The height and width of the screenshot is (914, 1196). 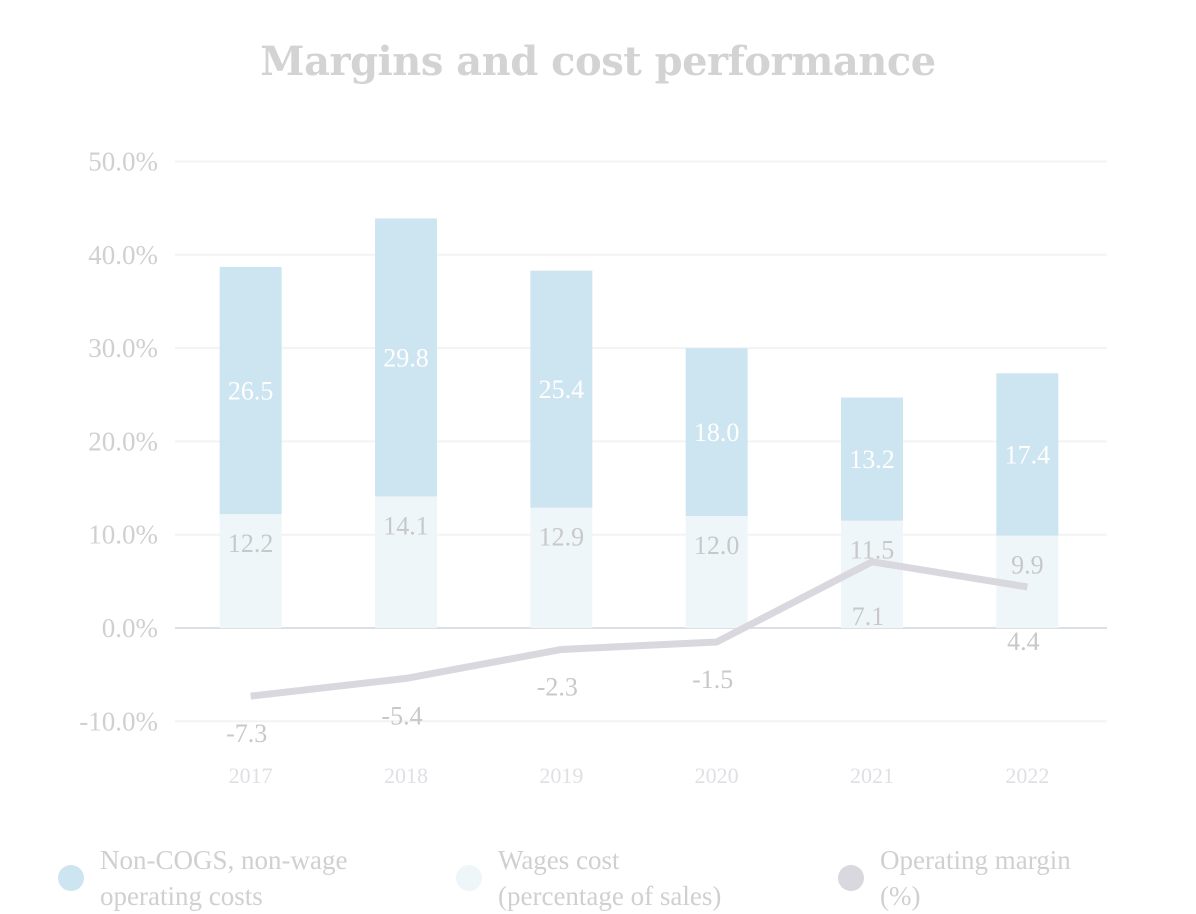 What do you see at coordinates (1027, 775) in the screenshot?
I see `x-tick-label: 2022` at bounding box center [1027, 775].